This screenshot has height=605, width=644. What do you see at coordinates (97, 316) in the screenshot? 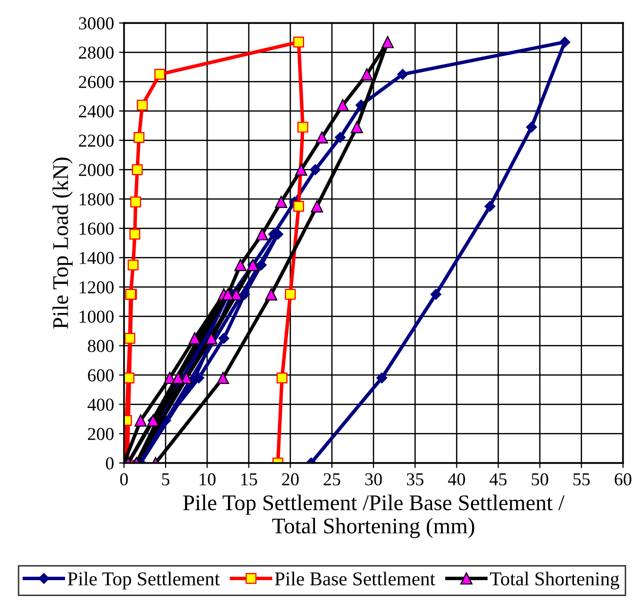
I see `y-tick-label: 1000` at bounding box center [97, 316].